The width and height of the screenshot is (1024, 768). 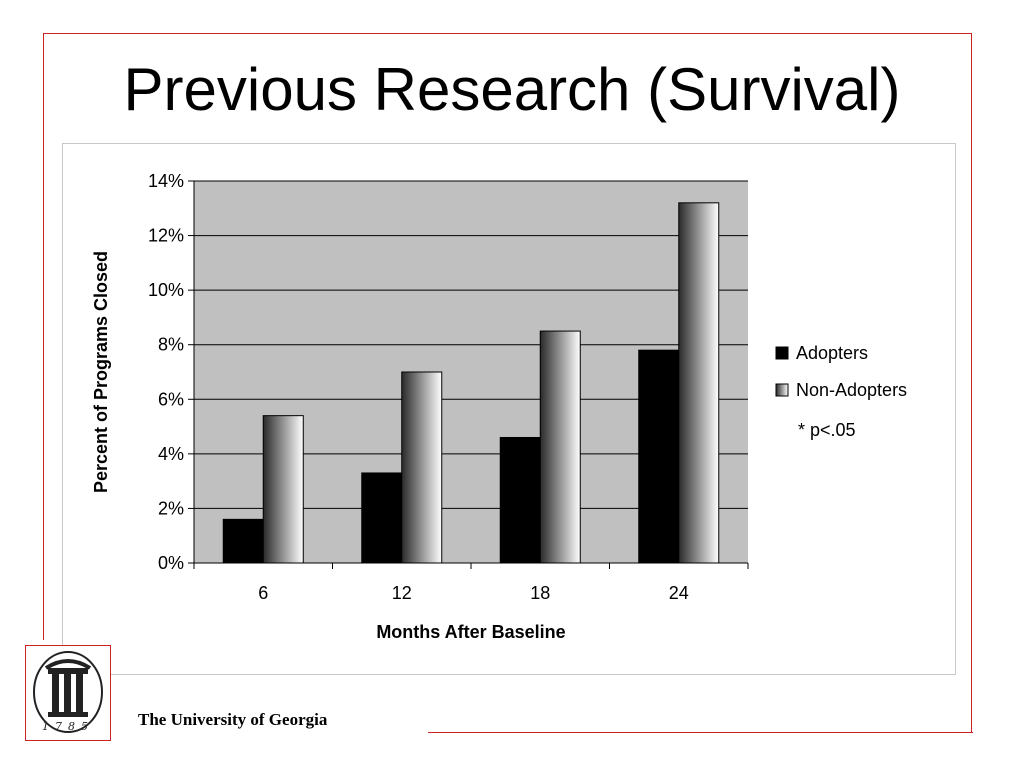 What do you see at coordinates (851, 390) in the screenshot?
I see `legend-label-non-adopters: Non-Adopters` at bounding box center [851, 390].